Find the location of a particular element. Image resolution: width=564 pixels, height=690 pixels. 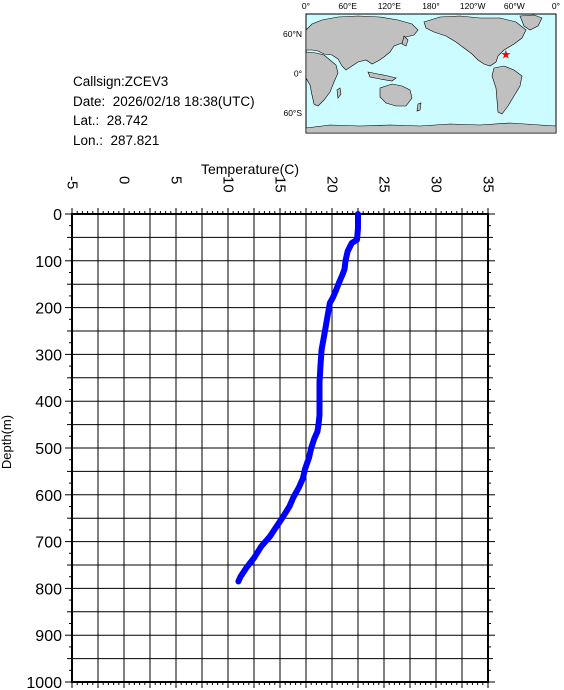

y-tick-label: 500 is located at coordinates (48, 449).